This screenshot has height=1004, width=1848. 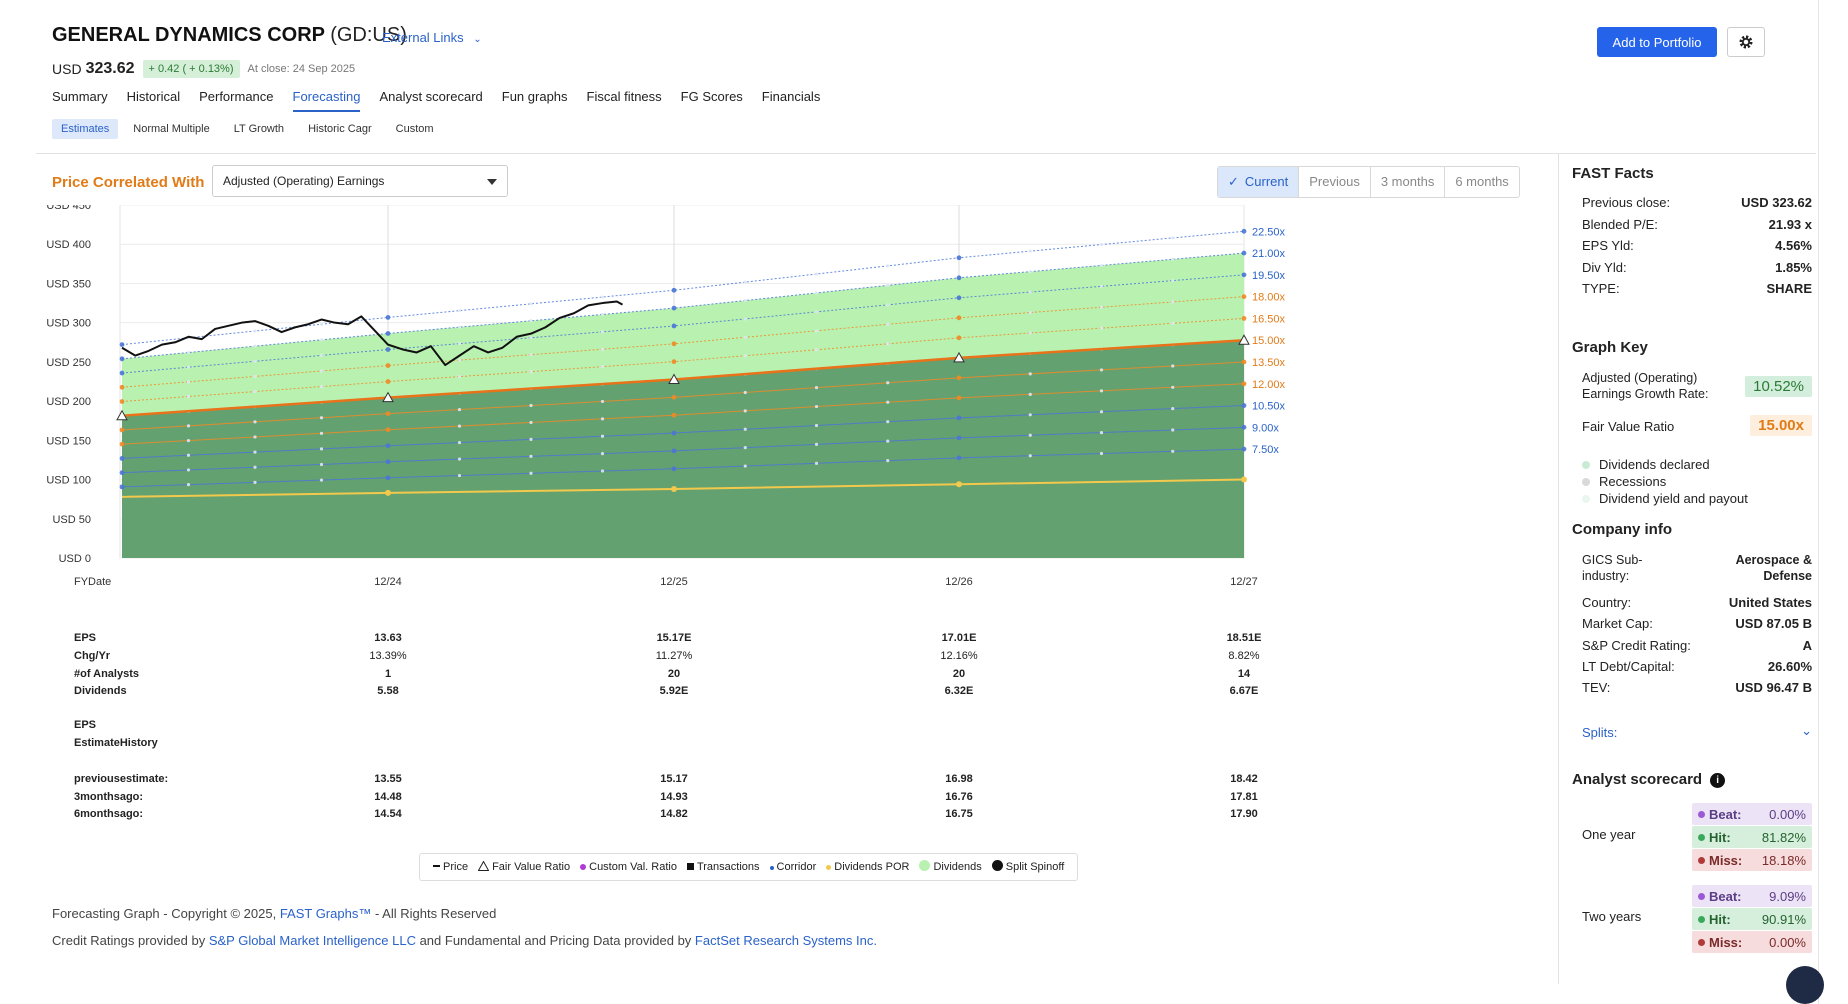 What do you see at coordinates (1617, 624) in the screenshot?
I see `info-label: Market Cap:` at bounding box center [1617, 624].